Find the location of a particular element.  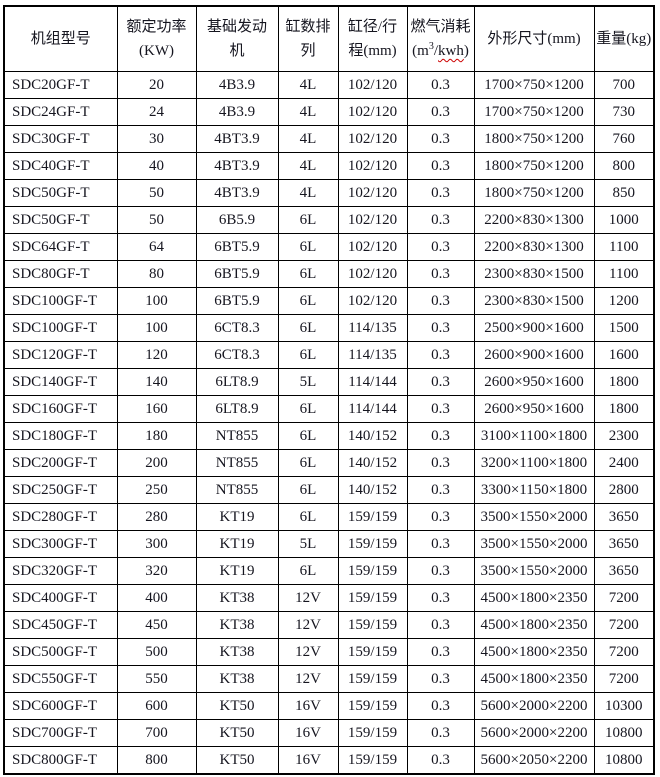

column-header-bore-stroke: 缸径/行 程(mm) is located at coordinates (372, 38).